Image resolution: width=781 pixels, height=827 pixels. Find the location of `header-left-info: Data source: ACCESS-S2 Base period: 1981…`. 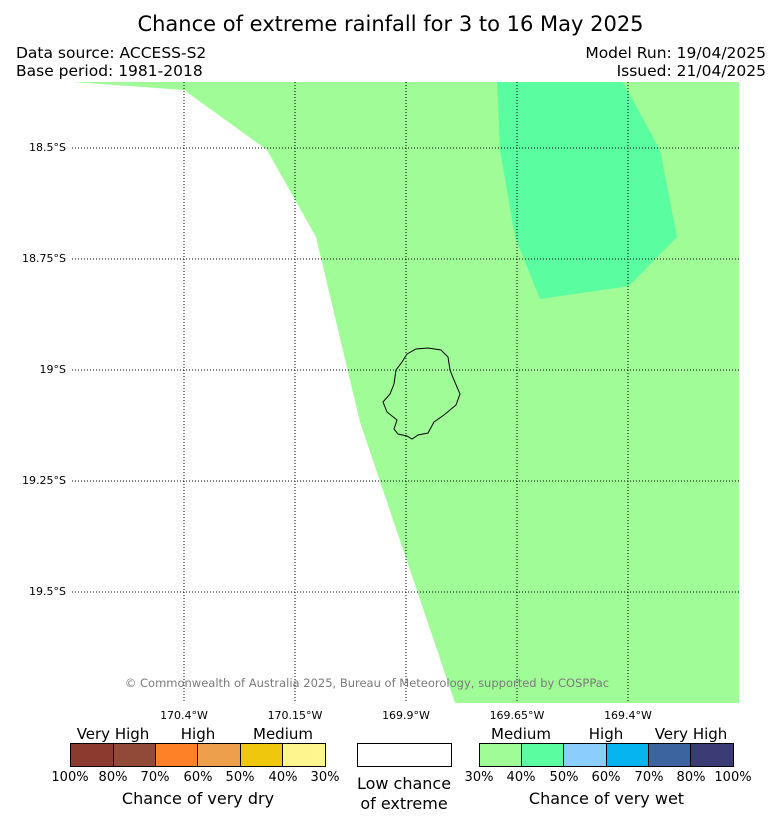

header-left-info: Data source: ACCESS-S2 Base period: 1981… is located at coordinates (111, 62).